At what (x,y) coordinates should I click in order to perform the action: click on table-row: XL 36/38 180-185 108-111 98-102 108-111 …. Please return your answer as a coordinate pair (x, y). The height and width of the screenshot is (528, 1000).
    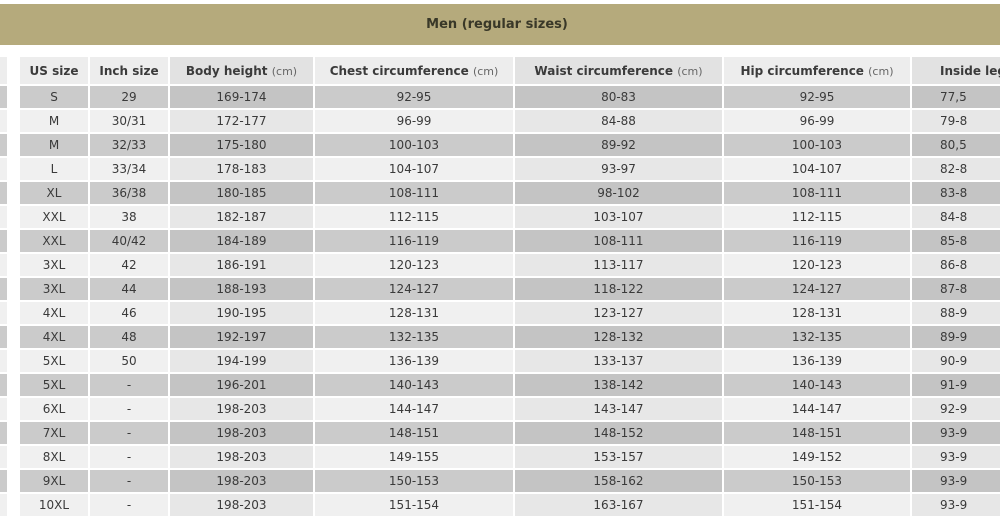
    Looking at the image, I should click on (500, 193).